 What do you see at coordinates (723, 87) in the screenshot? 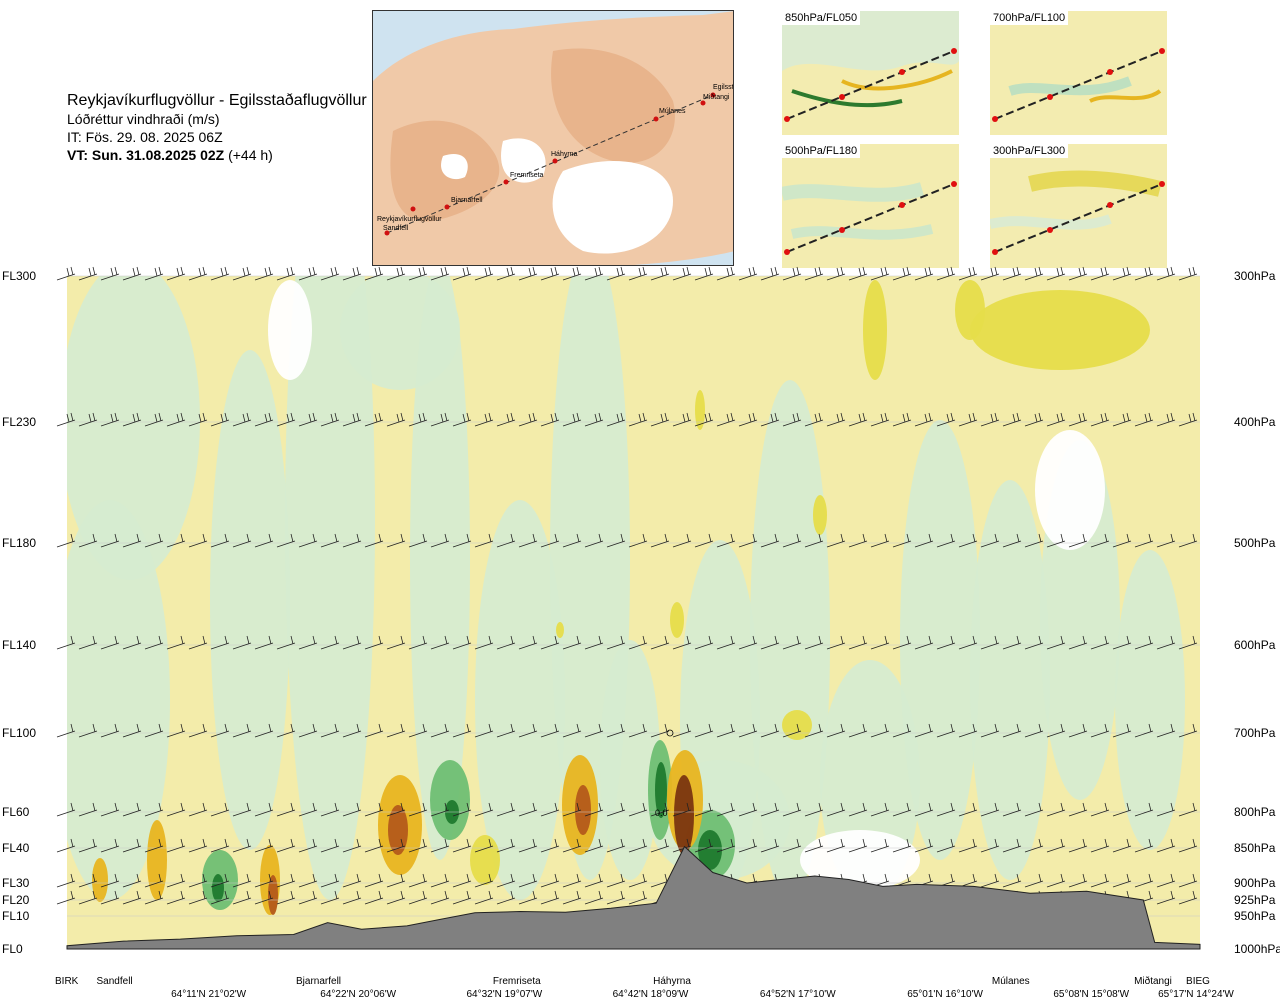
I see `map-label-egilsst: Egilsst` at bounding box center [723, 87].